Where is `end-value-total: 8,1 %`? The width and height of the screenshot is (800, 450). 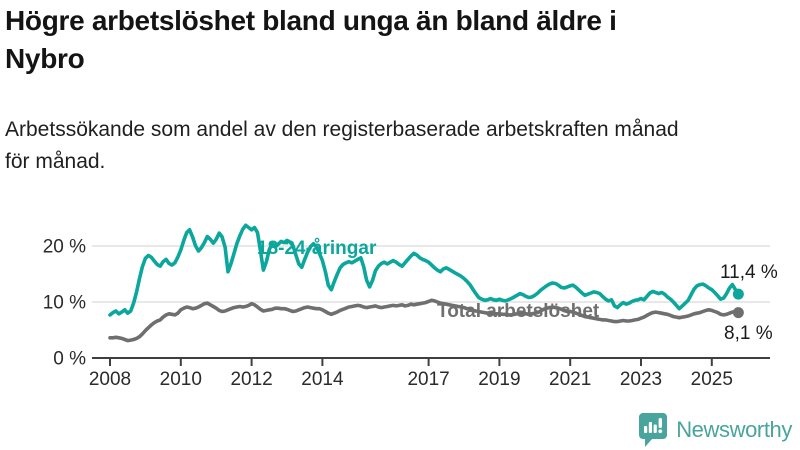
end-value-total: 8,1 % is located at coordinates (748, 333).